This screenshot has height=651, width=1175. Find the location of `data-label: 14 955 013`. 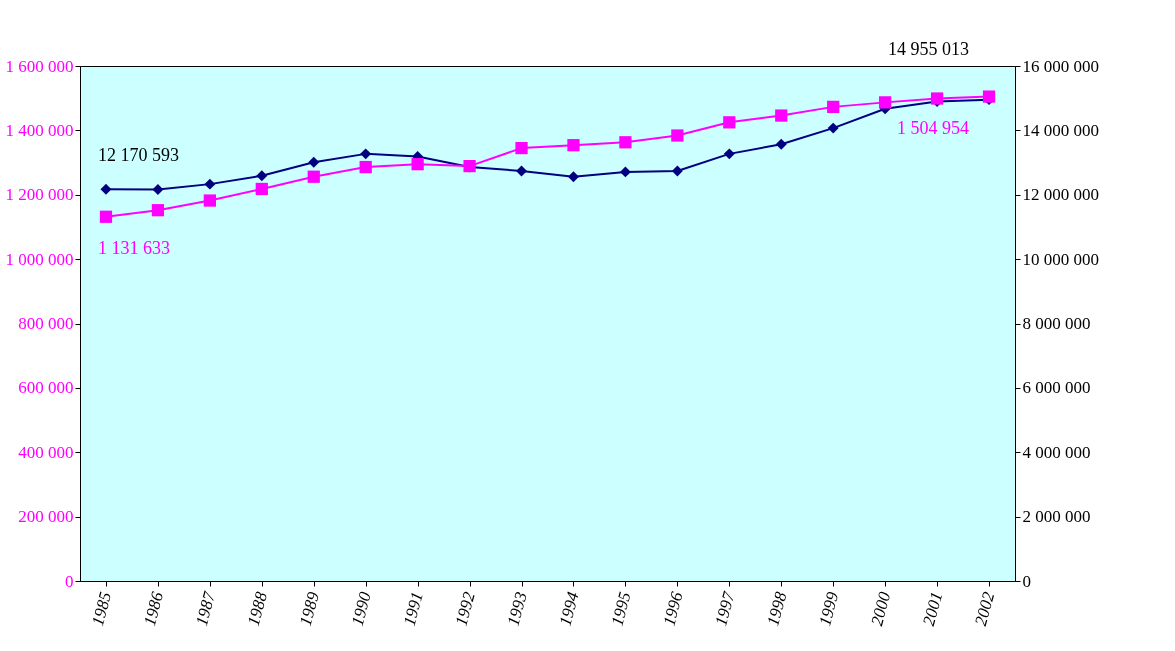

data-label: 14 955 013 is located at coordinates (929, 48).